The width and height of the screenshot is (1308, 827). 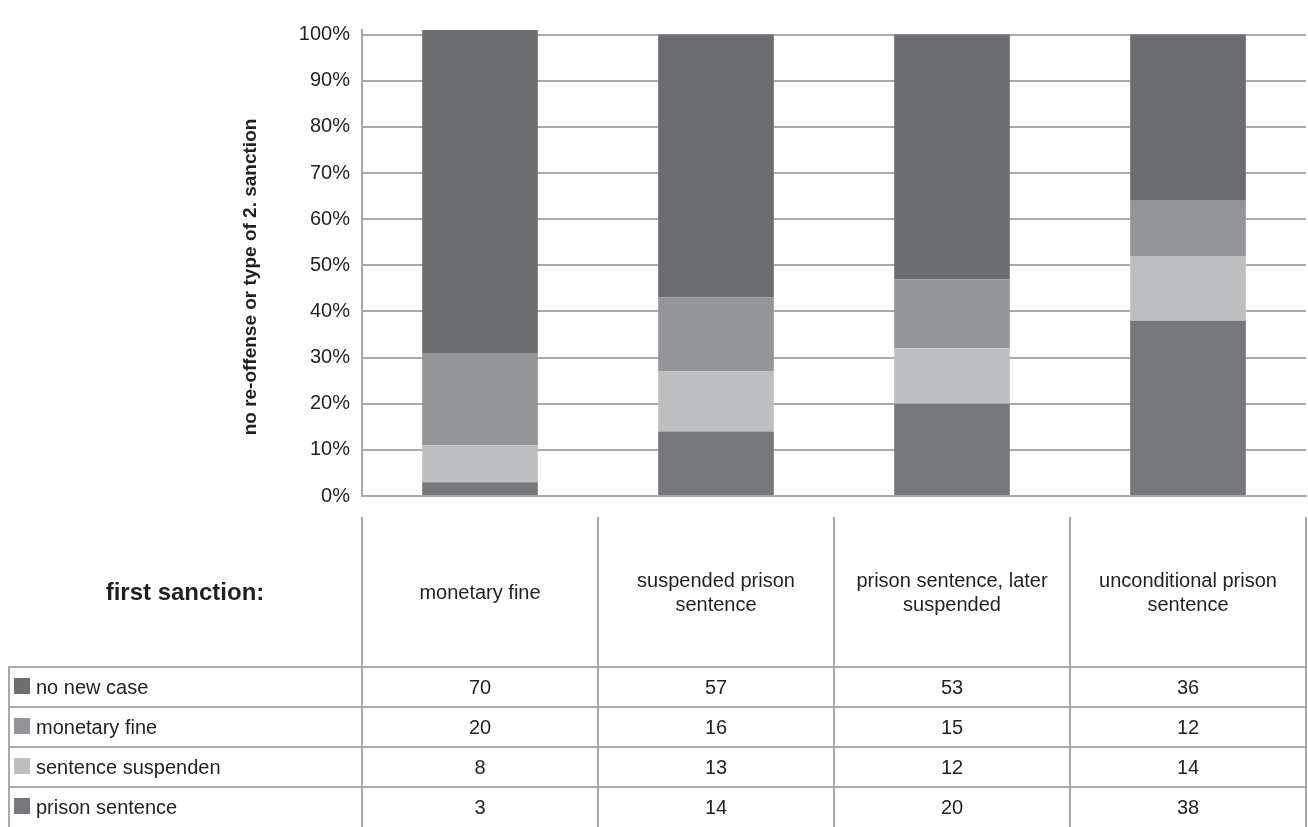 I want to click on x-axis-title: first sanction:, so click(x=185, y=591).